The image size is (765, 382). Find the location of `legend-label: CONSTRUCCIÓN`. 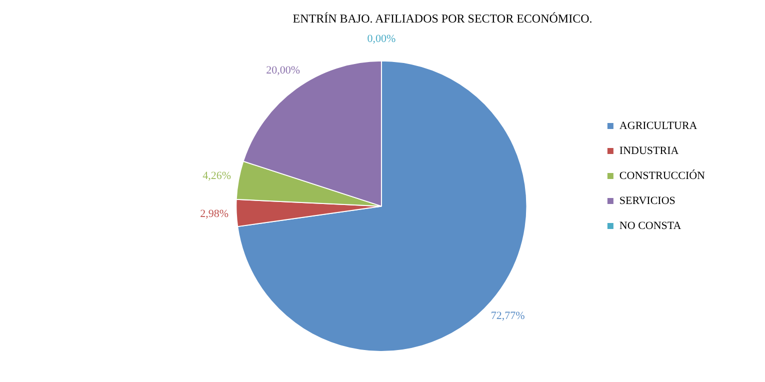

legend-label: CONSTRUCCIÓN is located at coordinates (662, 175).